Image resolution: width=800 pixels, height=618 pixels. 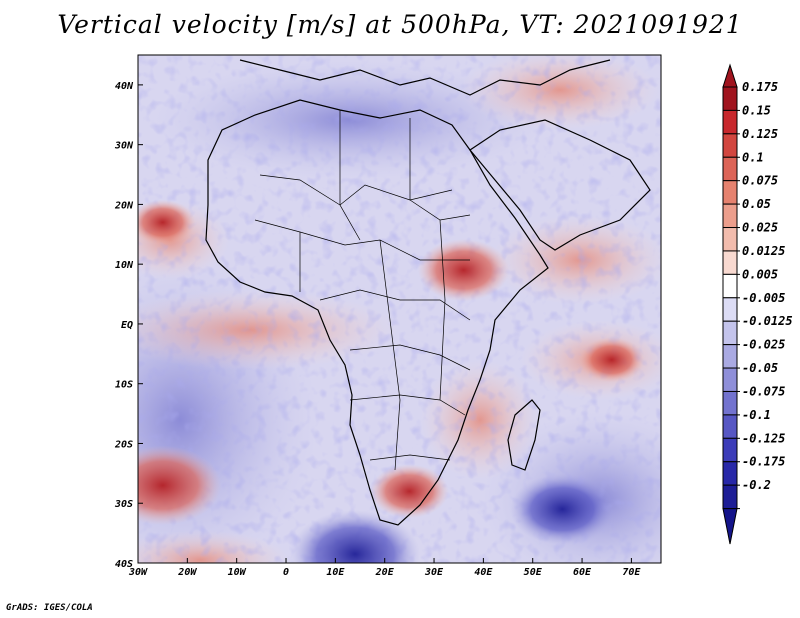 What do you see at coordinates (124, 205) in the screenshot?
I see `y-tick-label: 20N` at bounding box center [124, 205].